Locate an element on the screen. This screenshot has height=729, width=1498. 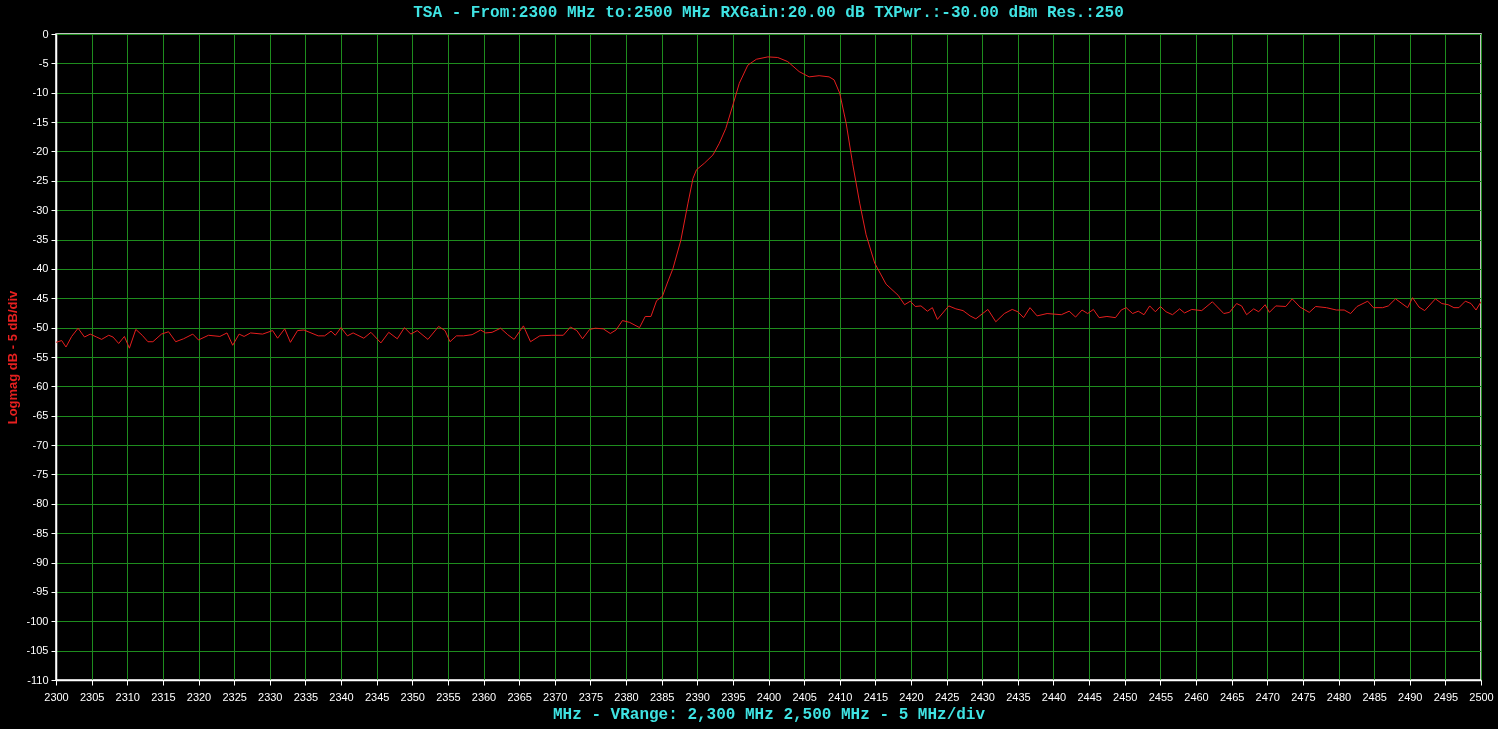
x-tick-label: 2395 is located at coordinates (733, 696).